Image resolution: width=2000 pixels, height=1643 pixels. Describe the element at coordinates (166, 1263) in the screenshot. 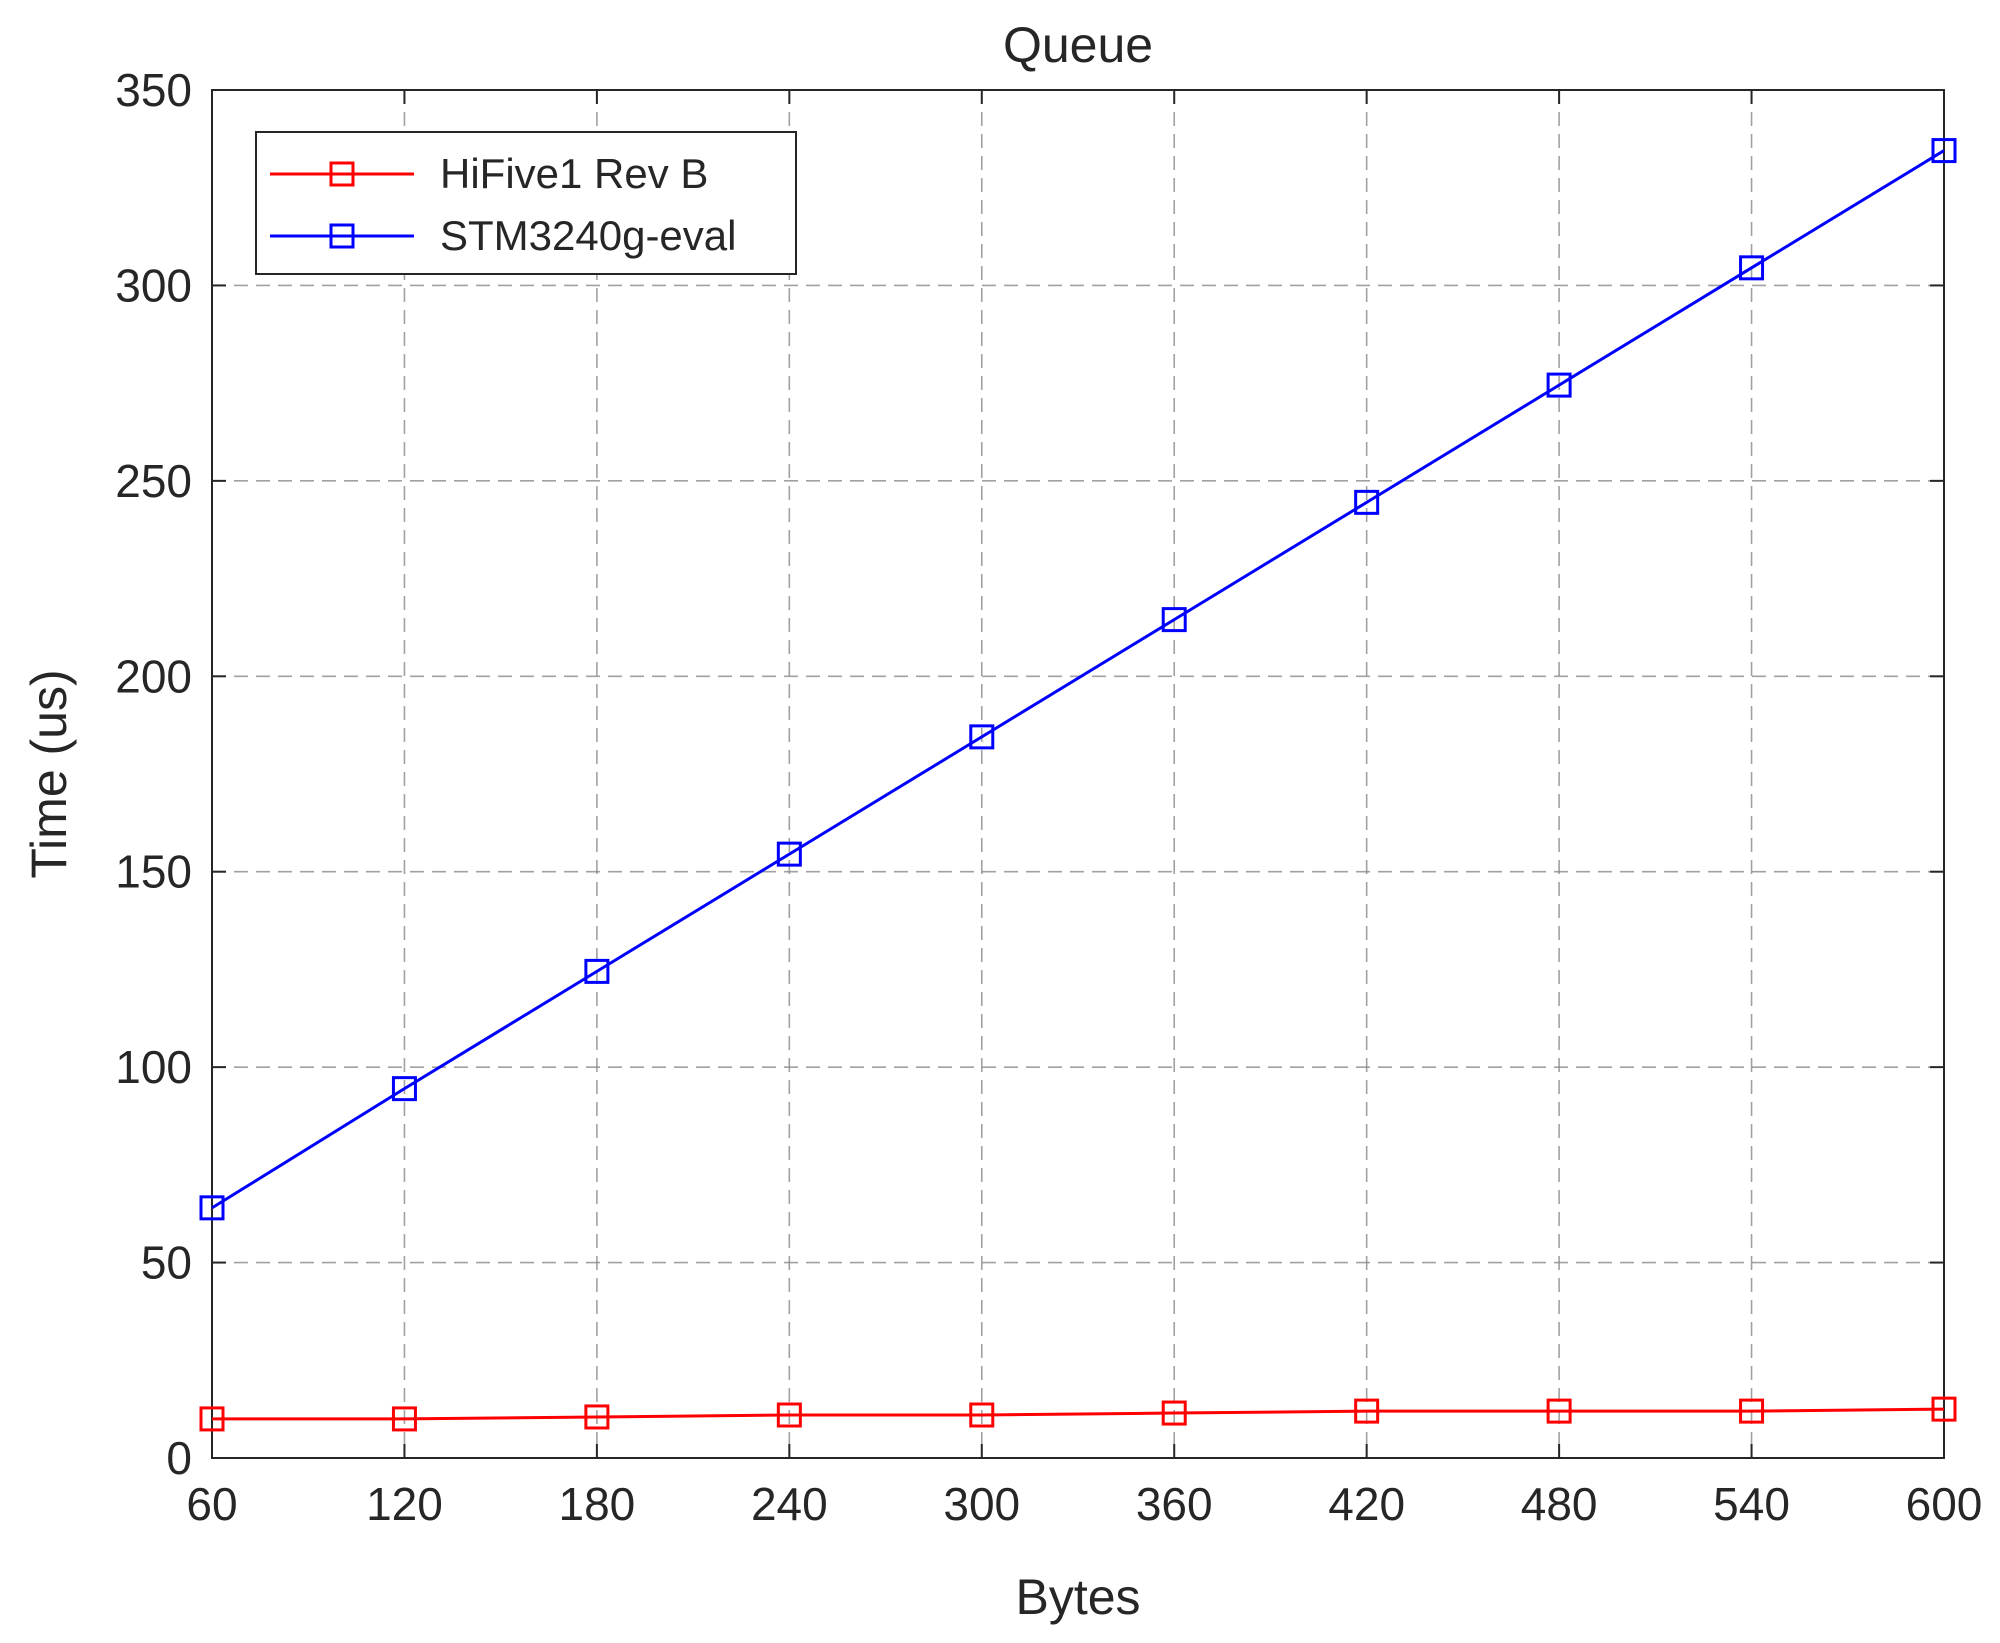

I see `y-tick-label: 50` at that location.